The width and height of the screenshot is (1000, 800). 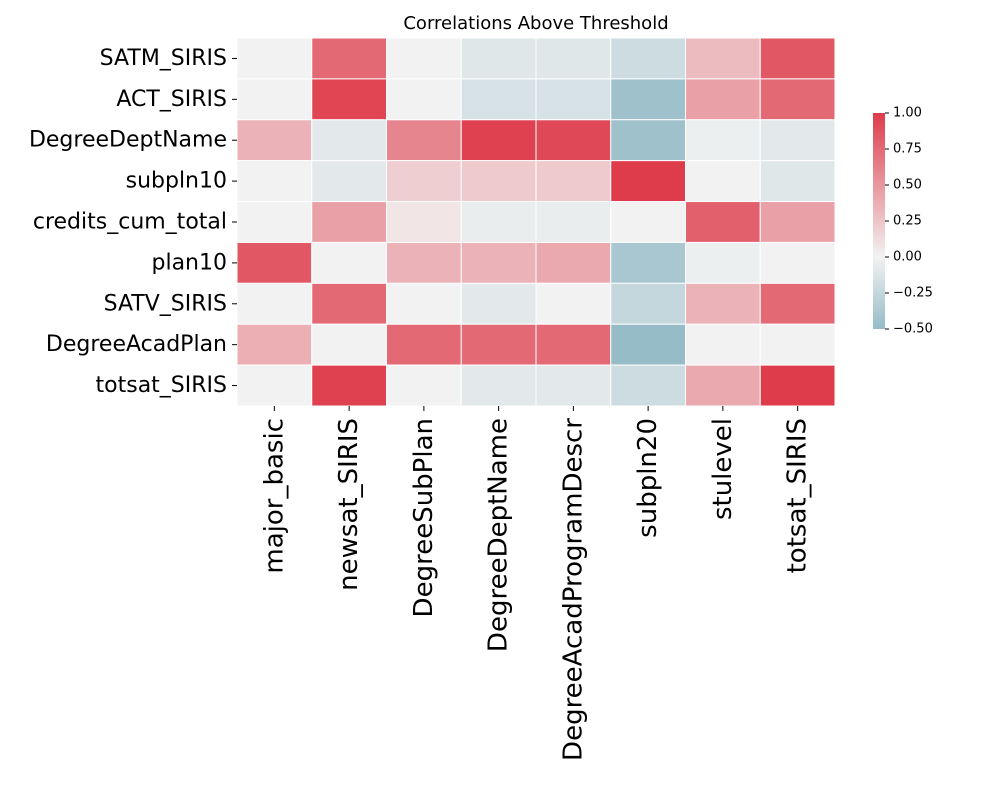 I want to click on y-tick-label: plan10, so click(x=190, y=262).